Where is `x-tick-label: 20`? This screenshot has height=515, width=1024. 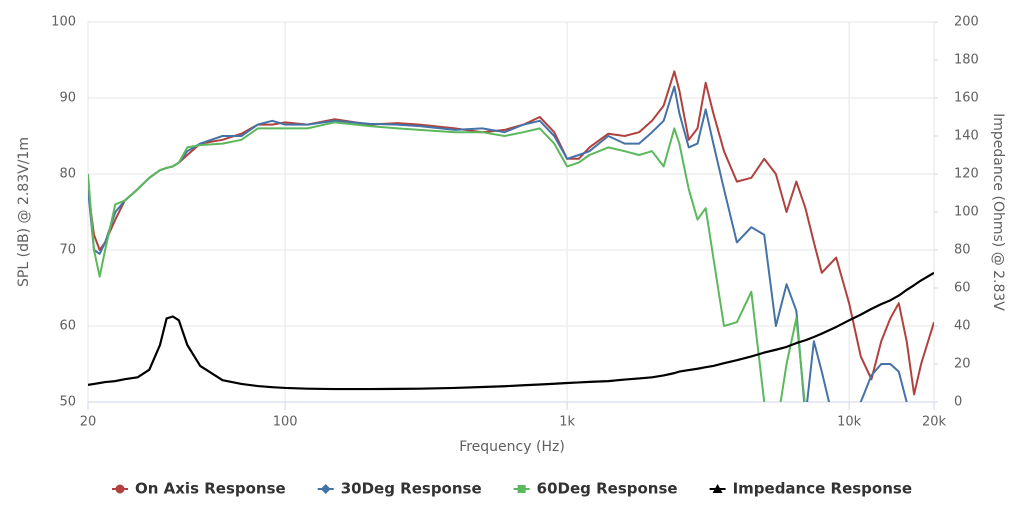 x-tick-label: 20 is located at coordinates (88, 422).